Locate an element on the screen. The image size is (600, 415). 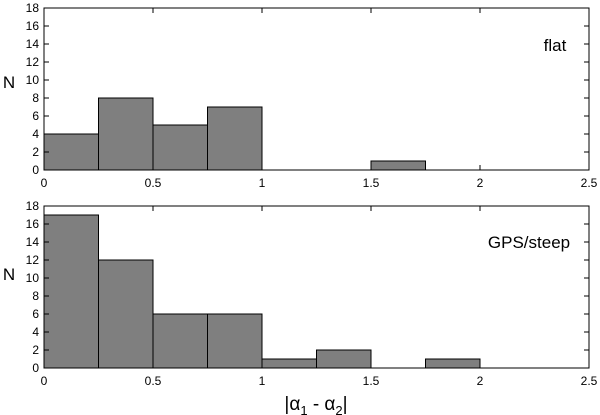
x-axis-label: |α1 - α2| is located at coordinates (315, 404).